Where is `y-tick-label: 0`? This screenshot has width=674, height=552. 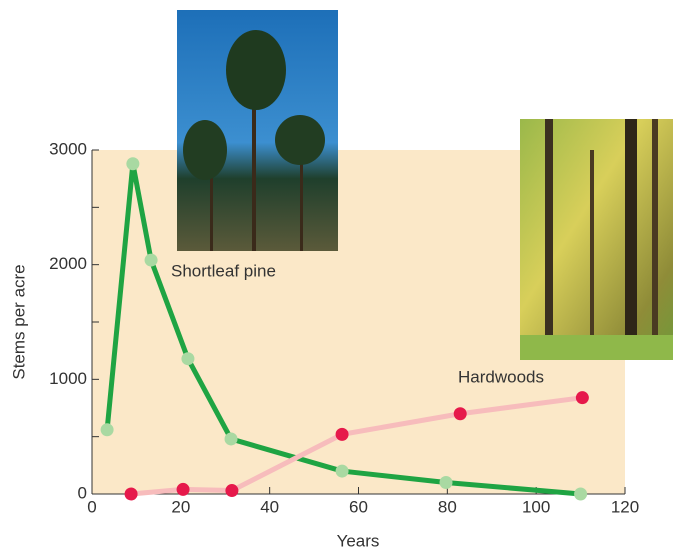 y-tick-label: 0 is located at coordinates (82, 492).